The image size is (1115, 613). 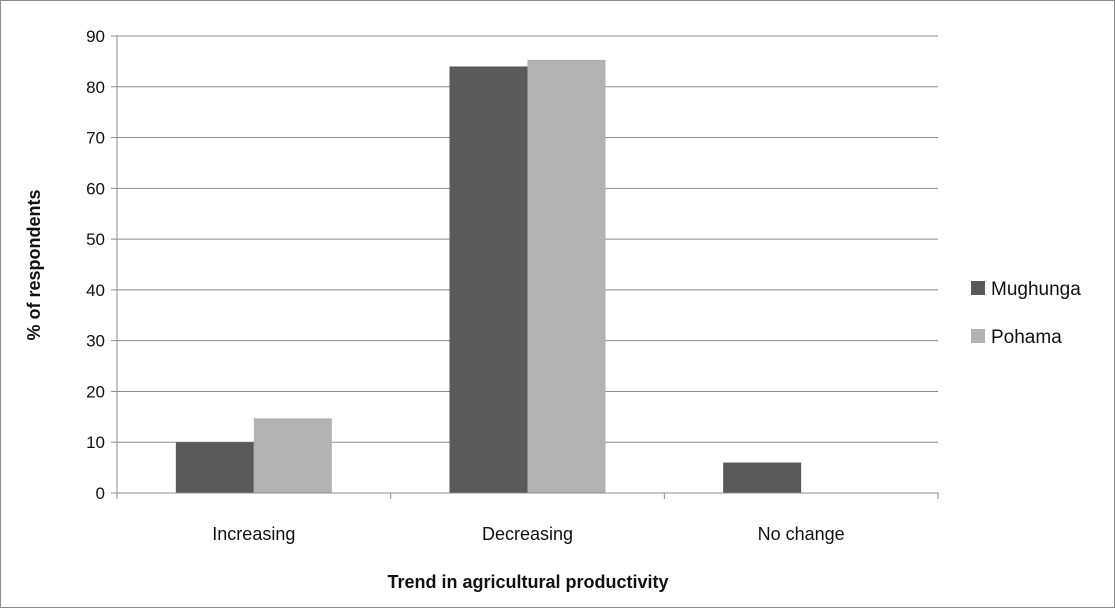 I want to click on legend: Mughunga Pohama, so click(x=1026, y=313).